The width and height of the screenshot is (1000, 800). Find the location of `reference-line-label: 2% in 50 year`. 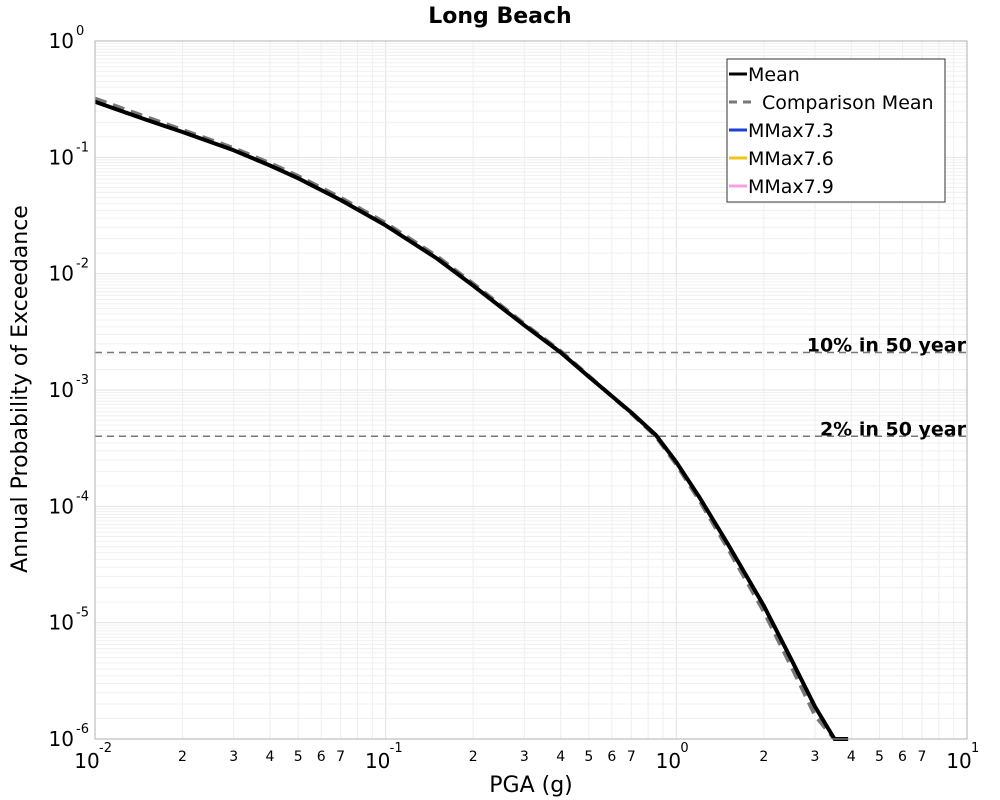

reference-line-label: 2% in 50 year is located at coordinates (893, 429).